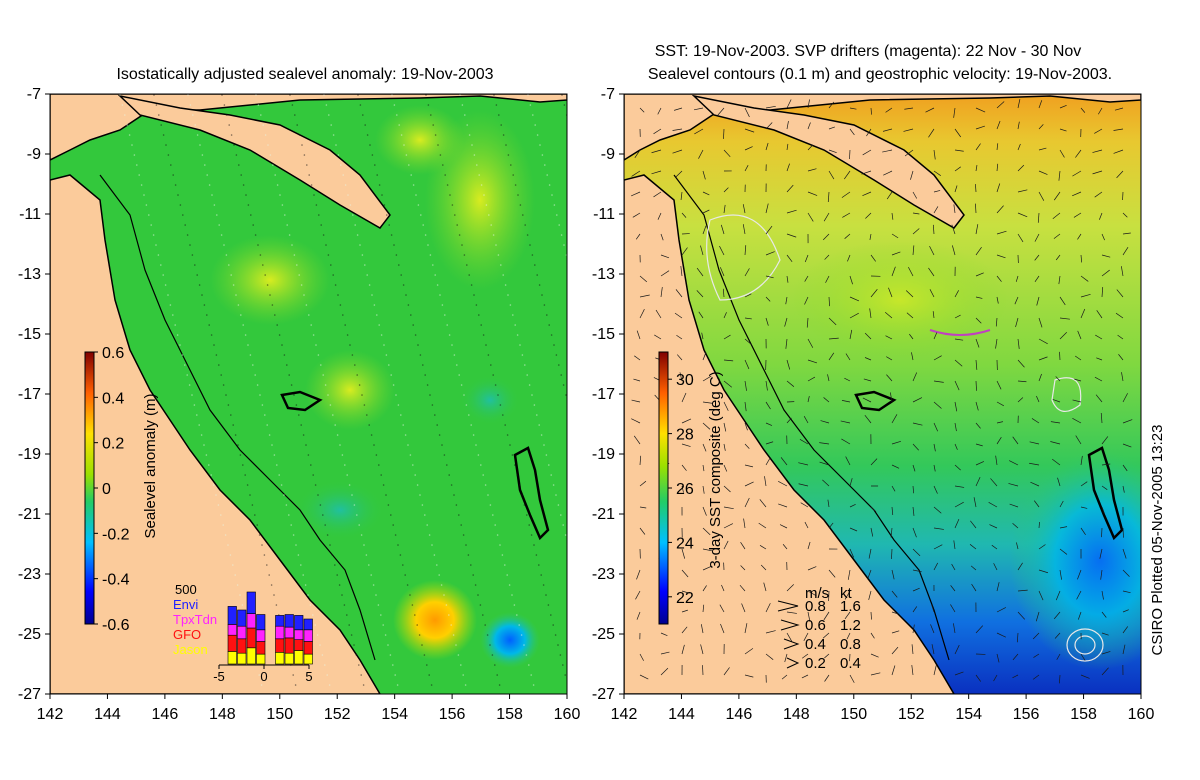 The width and height of the screenshot is (1200, 780). Describe the element at coordinates (739, 714) in the screenshot. I see `x-tick-label: 146` at that location.